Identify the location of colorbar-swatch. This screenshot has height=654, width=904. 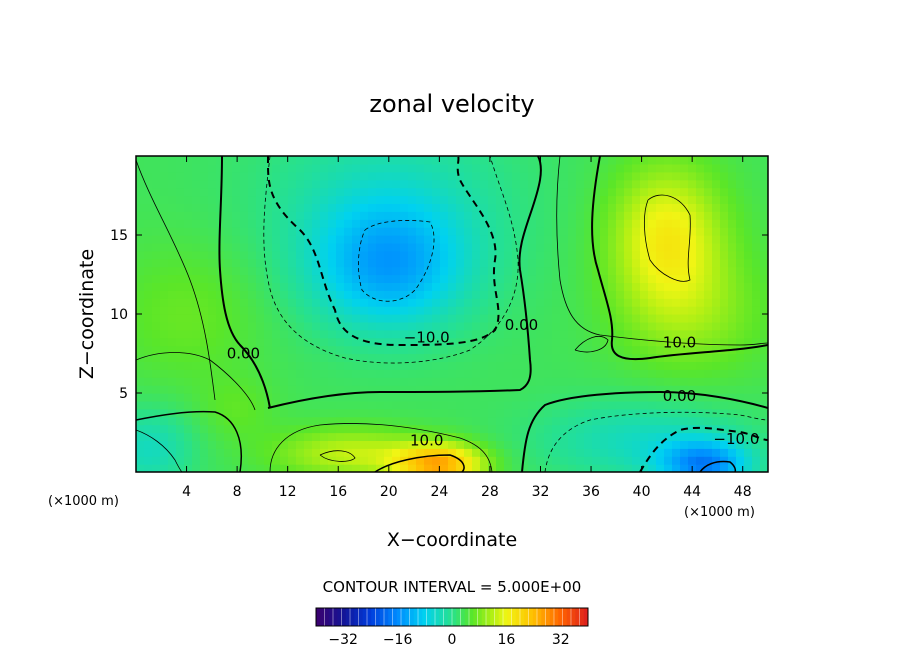
(526, 617).